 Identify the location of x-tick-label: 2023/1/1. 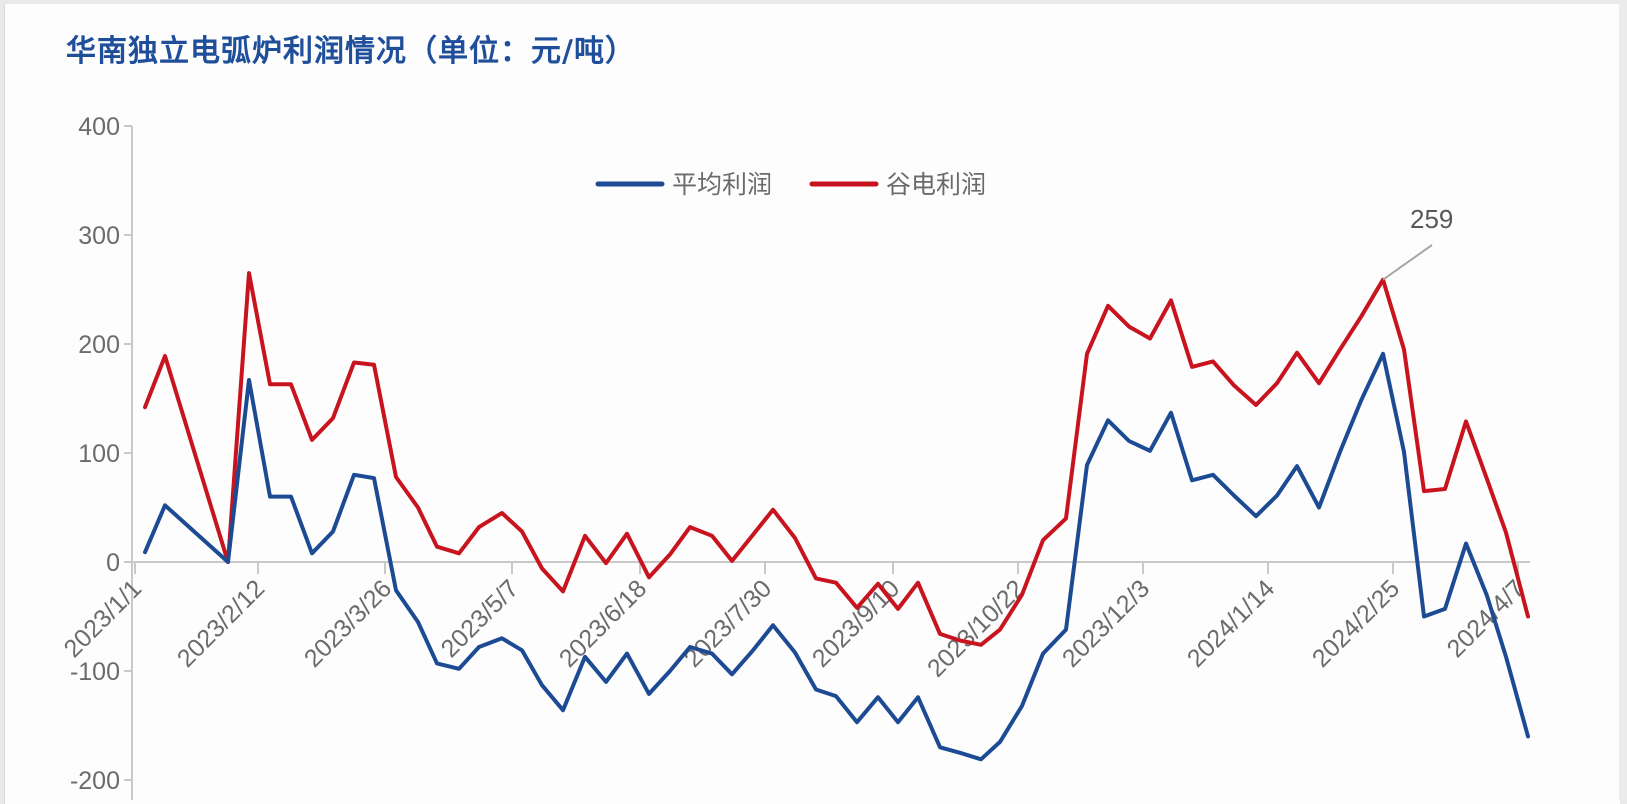
(103, 618).